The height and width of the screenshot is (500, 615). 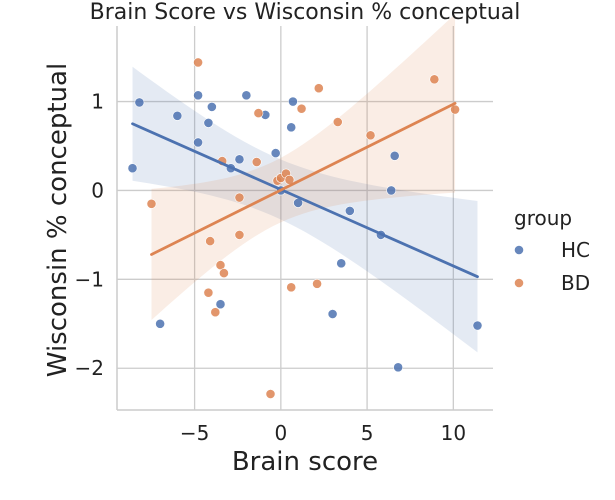 I want to click on chart-title: Brain Score vs Wisconsin % conceptual, so click(x=305, y=12).